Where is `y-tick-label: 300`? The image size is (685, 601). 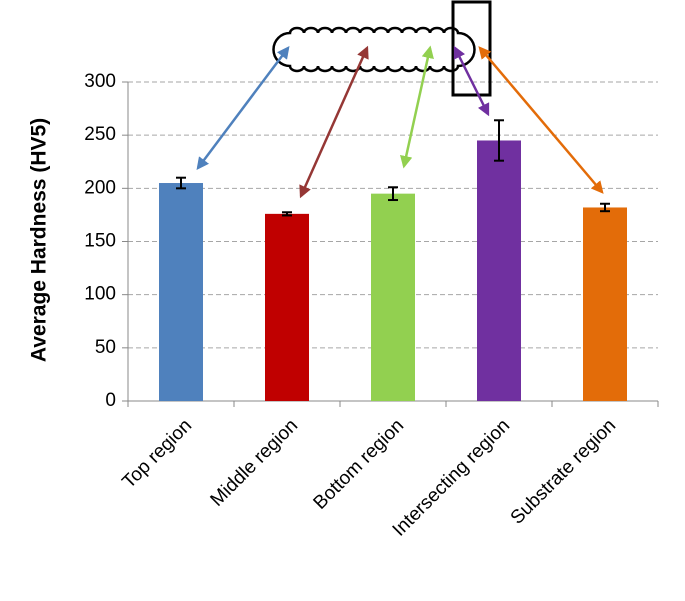
y-tick-label: 300 is located at coordinates (100, 81).